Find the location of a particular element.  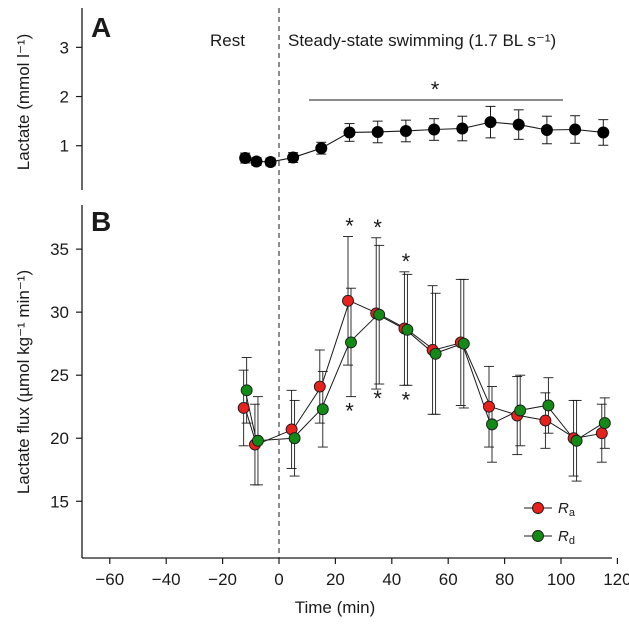

x-tick-label: 0 is located at coordinates (278, 579).